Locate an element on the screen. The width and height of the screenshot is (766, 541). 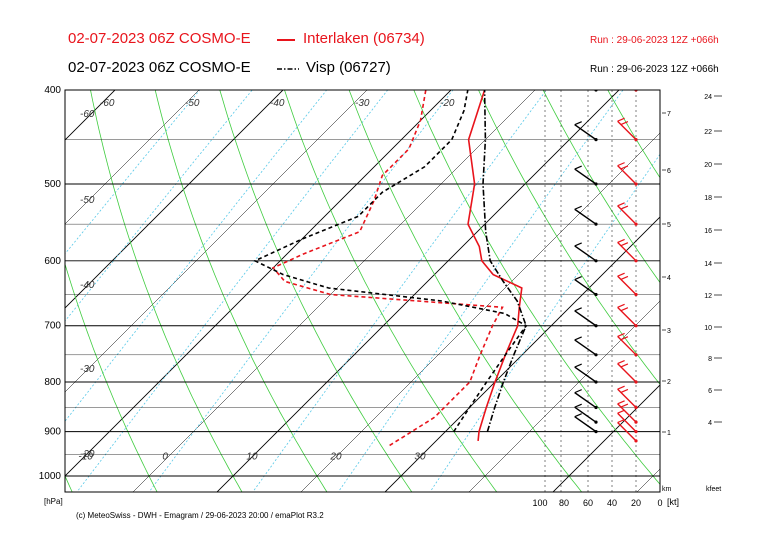
km-tick-label: 6 is located at coordinates (669, 171).